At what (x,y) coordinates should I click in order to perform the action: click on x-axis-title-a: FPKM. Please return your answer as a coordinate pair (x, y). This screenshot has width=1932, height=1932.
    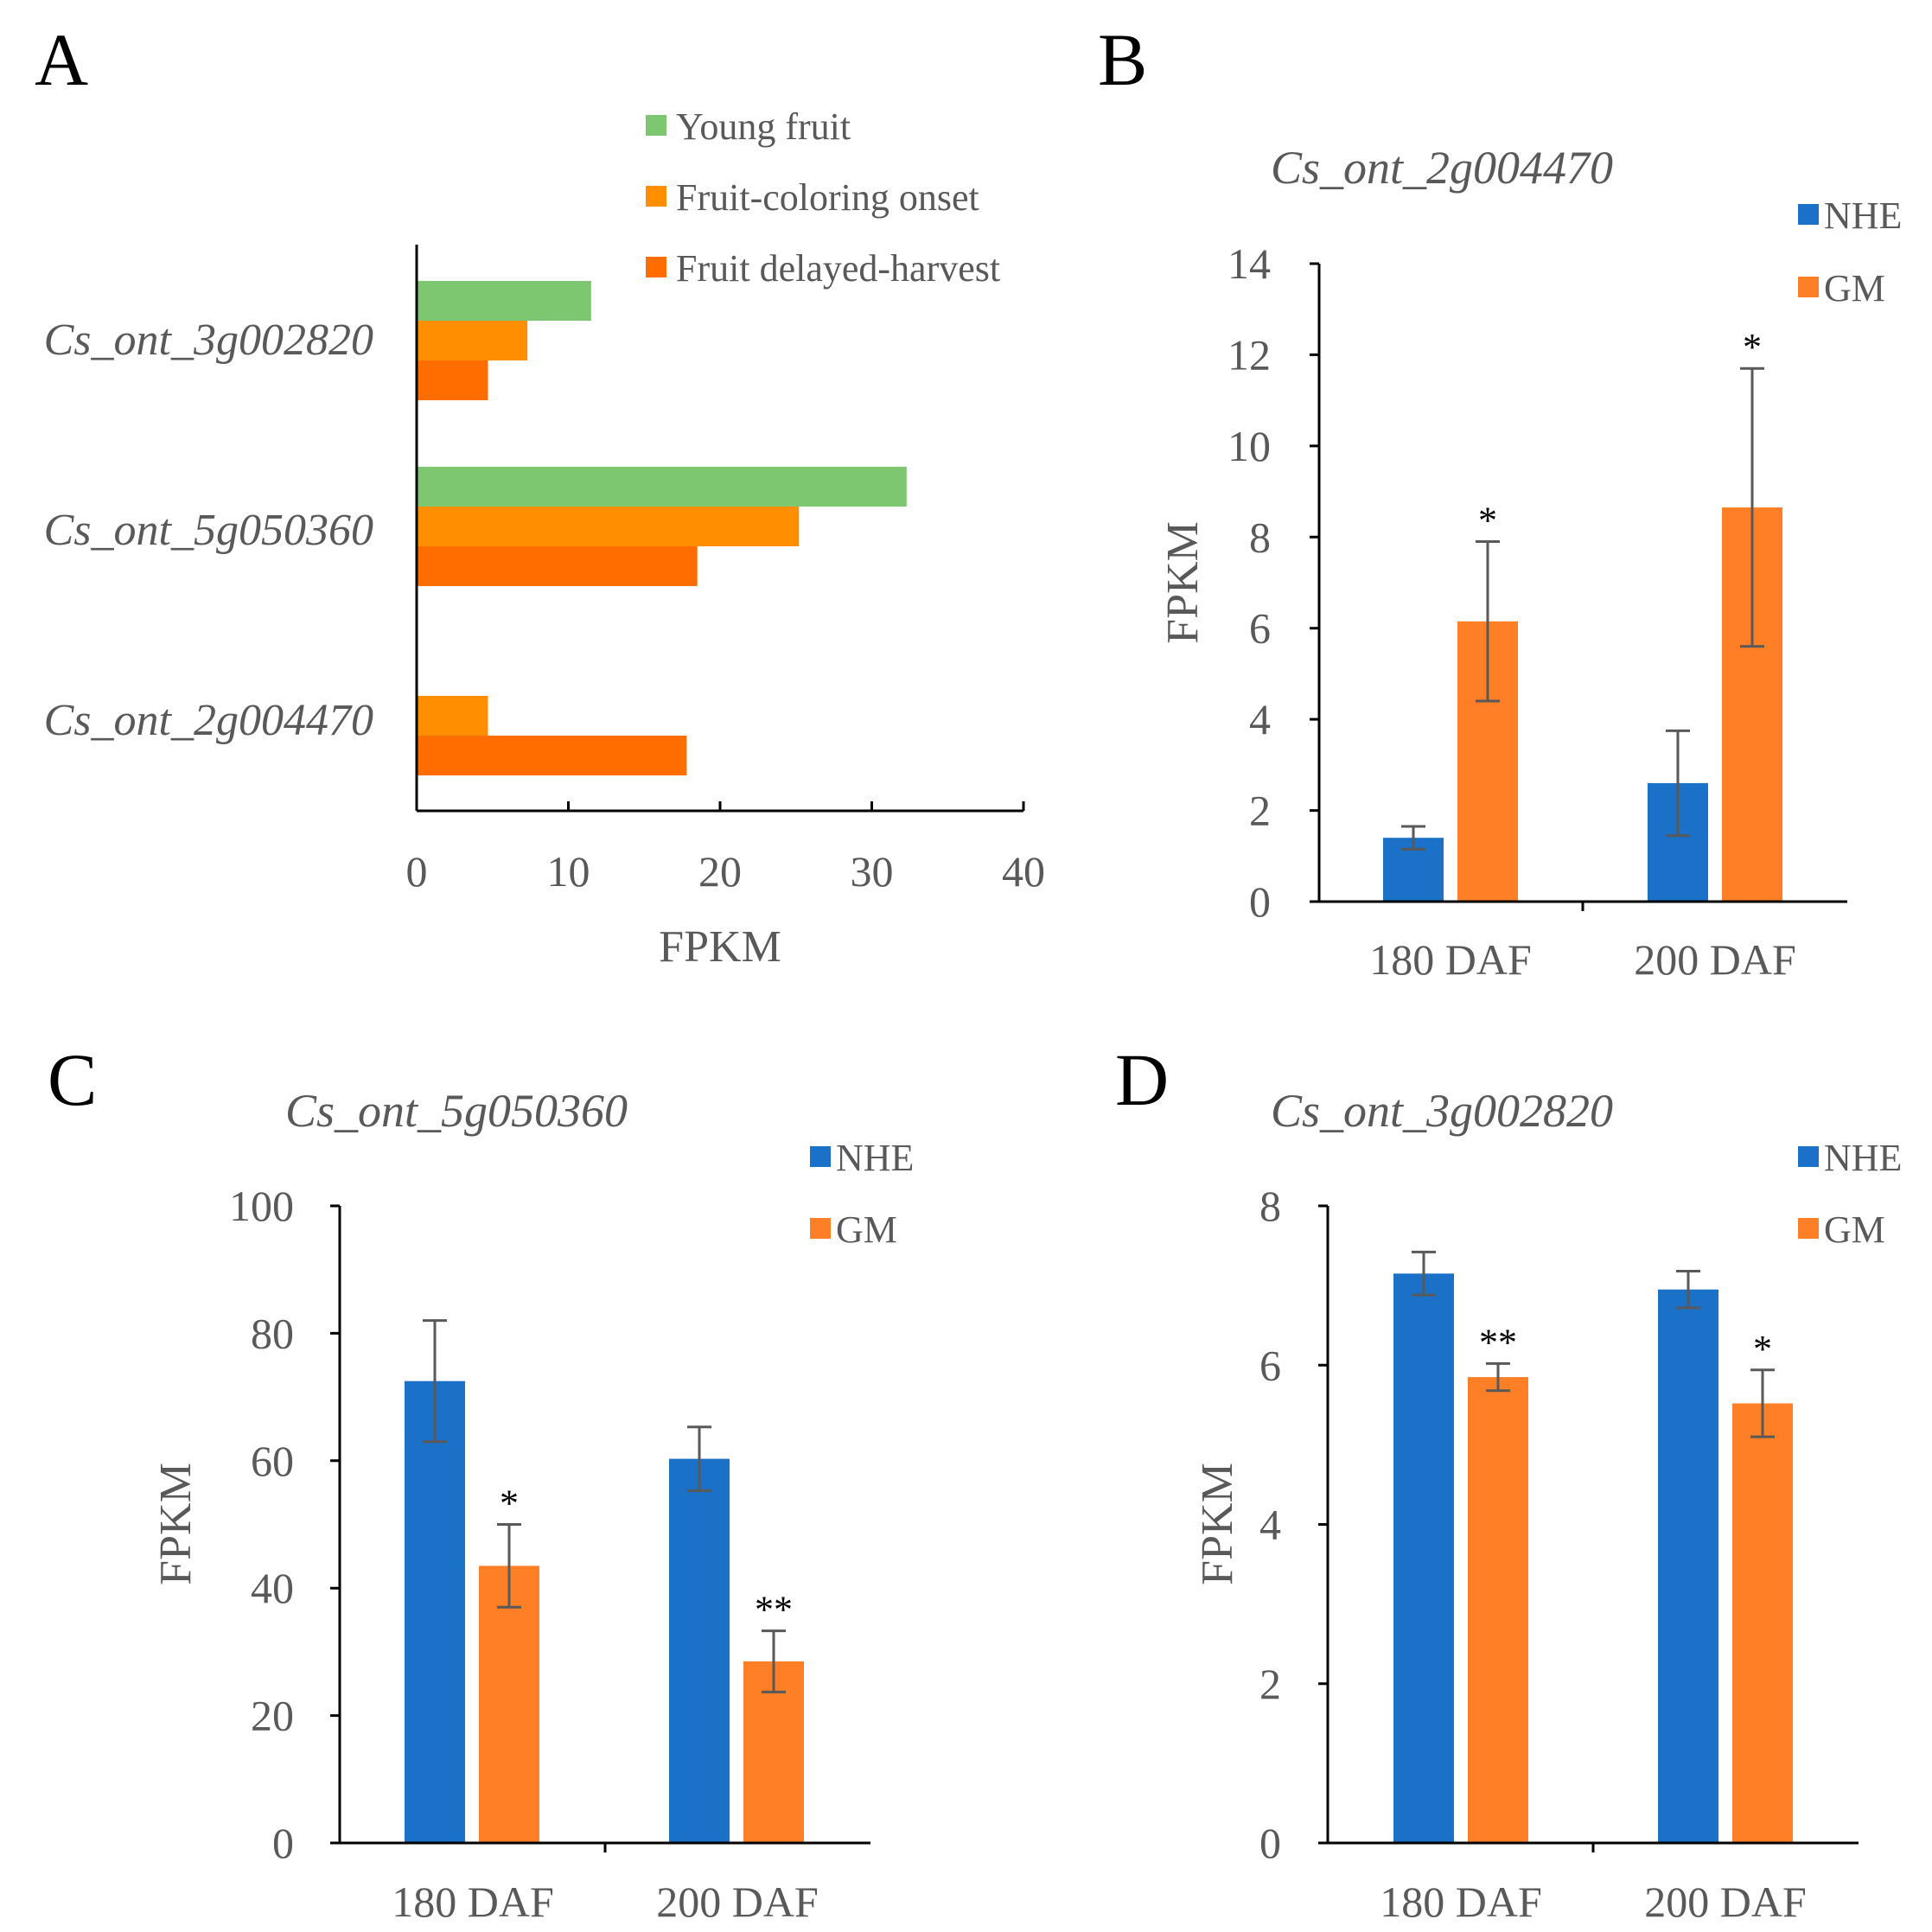
    Looking at the image, I should click on (720, 947).